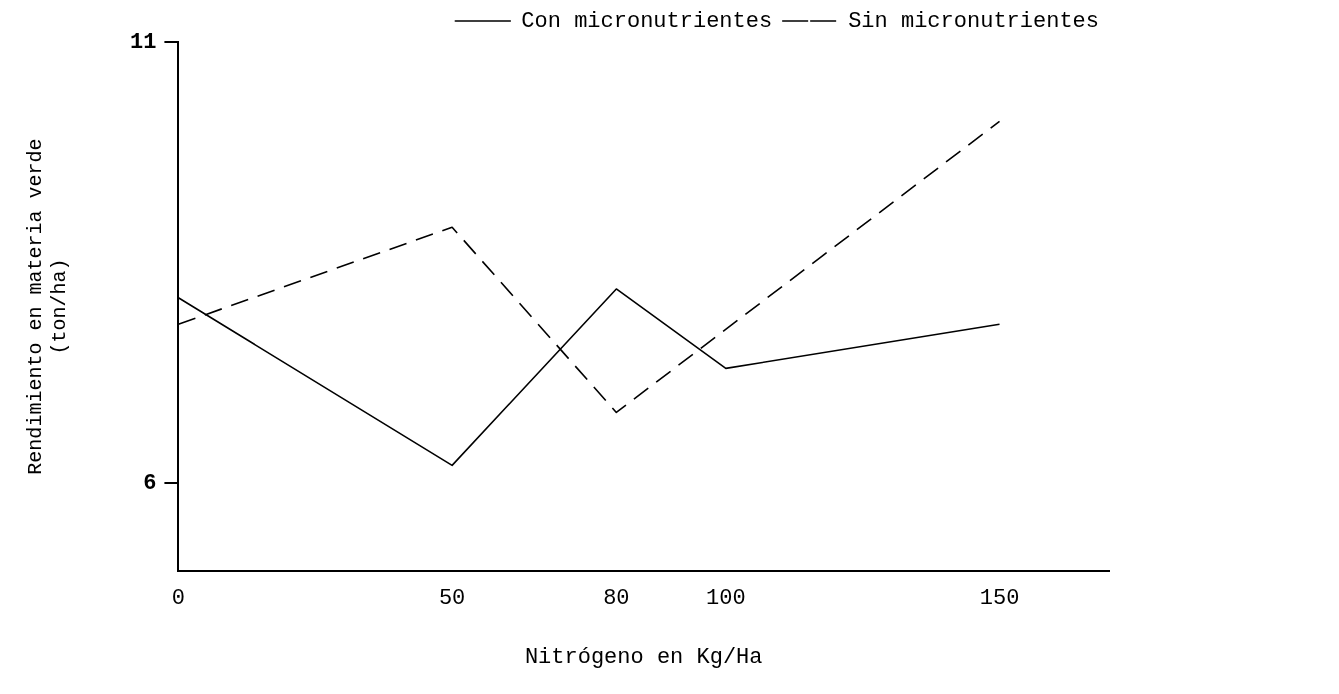  I want to click on x-tick-label: 80, so click(616, 599).